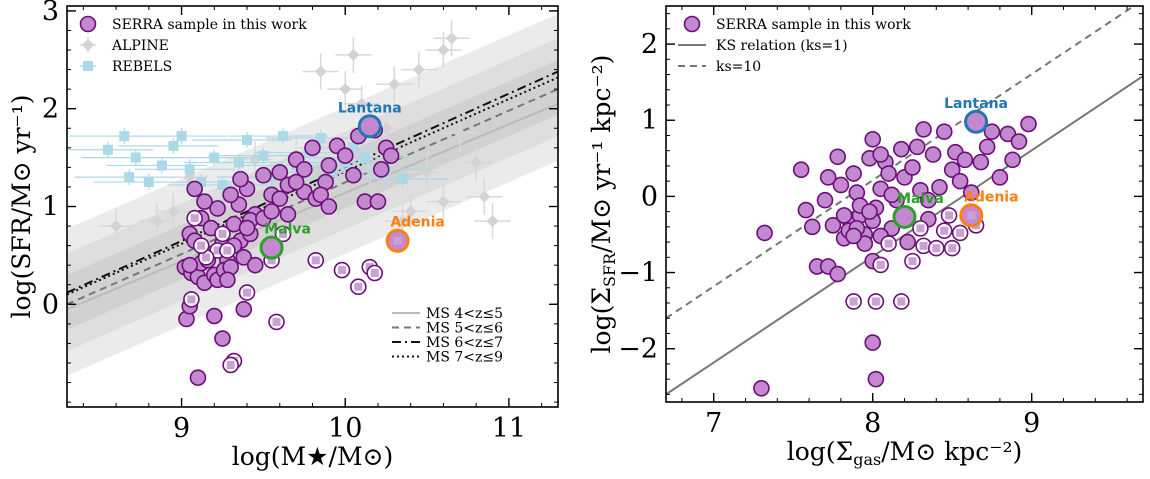 This screenshot has height=479, width=1150. Describe the element at coordinates (509, 428) in the screenshot. I see `x-tick-label: 11` at that location.